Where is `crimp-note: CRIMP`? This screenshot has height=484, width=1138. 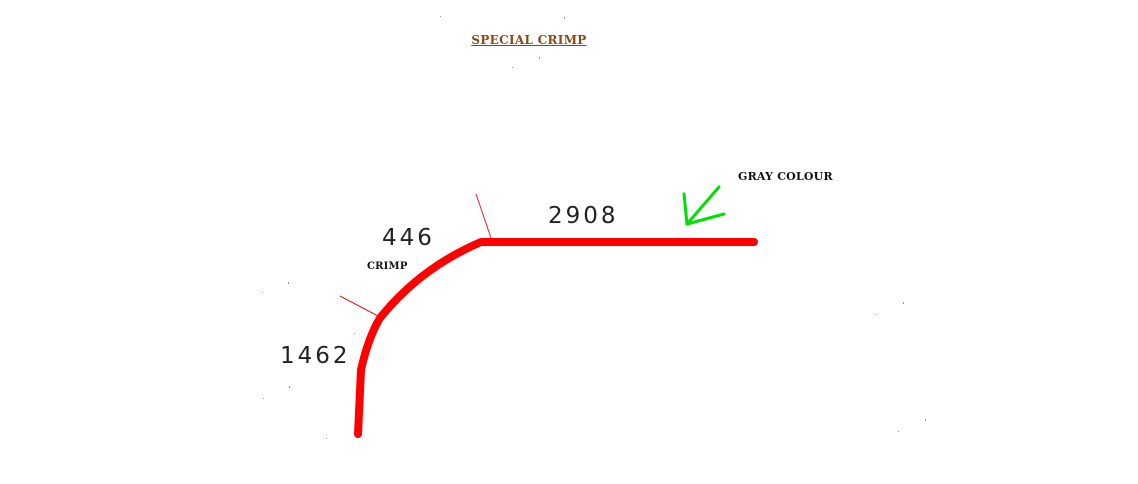 crimp-note: CRIMP is located at coordinates (387, 266).